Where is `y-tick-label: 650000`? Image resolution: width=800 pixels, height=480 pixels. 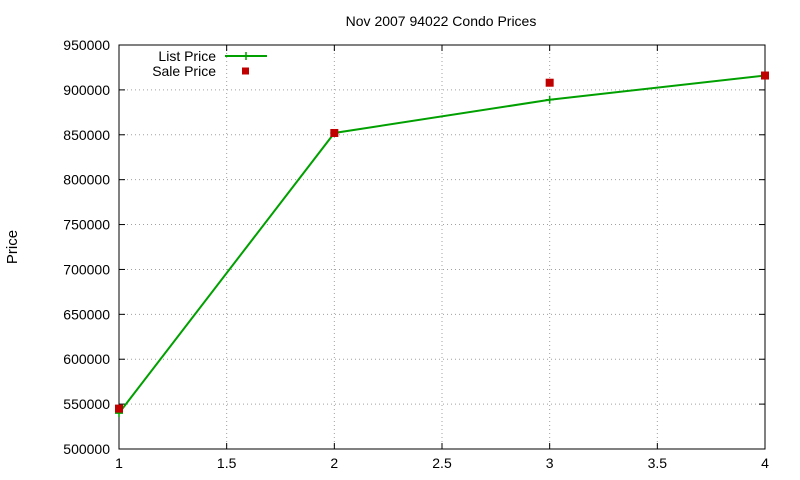
y-tick-label: 650000 is located at coordinates (86, 314).